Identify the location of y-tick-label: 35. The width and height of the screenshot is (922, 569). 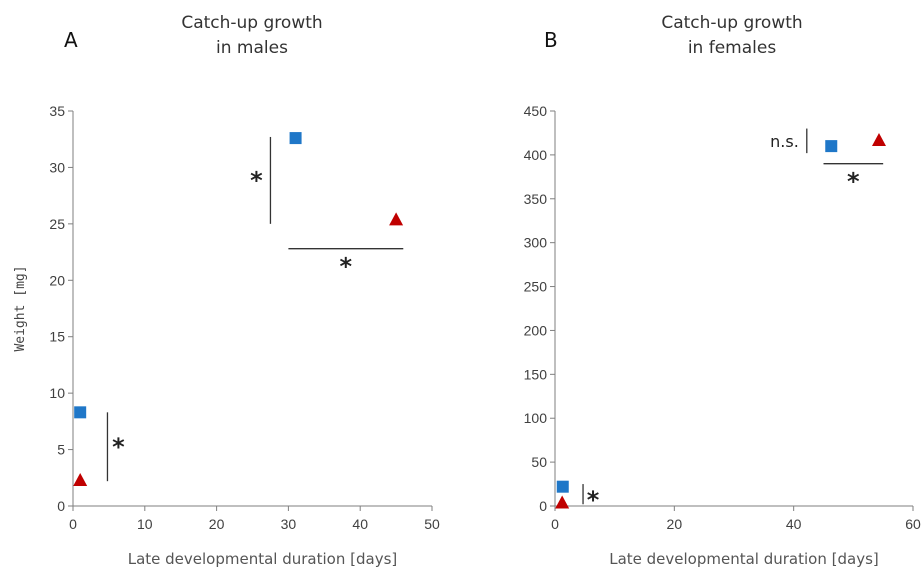
(57, 111).